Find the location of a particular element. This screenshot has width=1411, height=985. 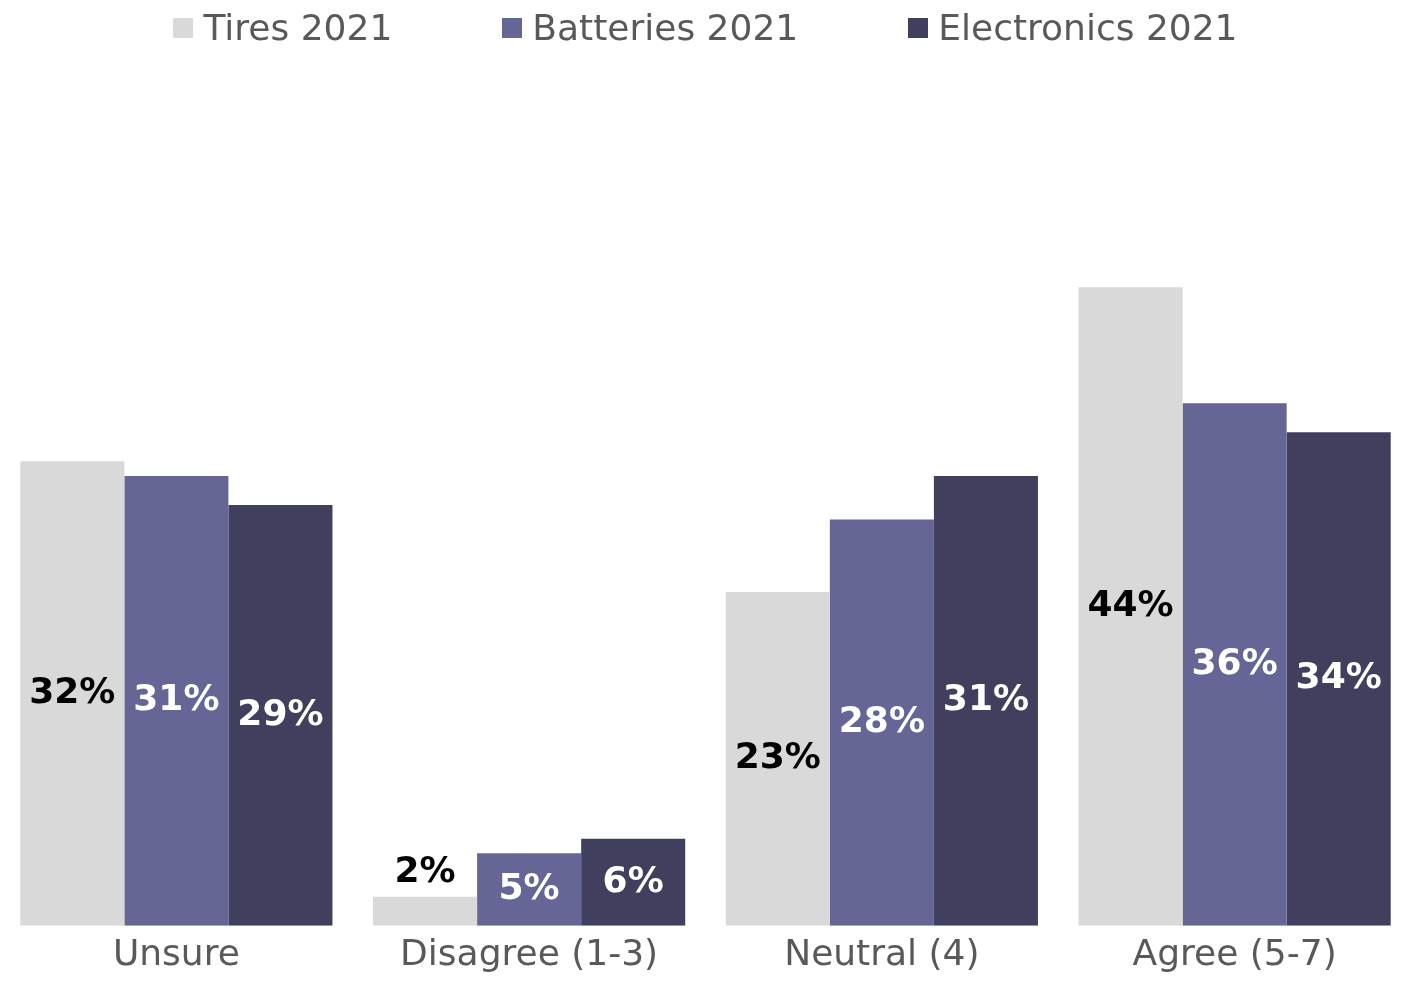

data-label: 32% is located at coordinates (72, 690).